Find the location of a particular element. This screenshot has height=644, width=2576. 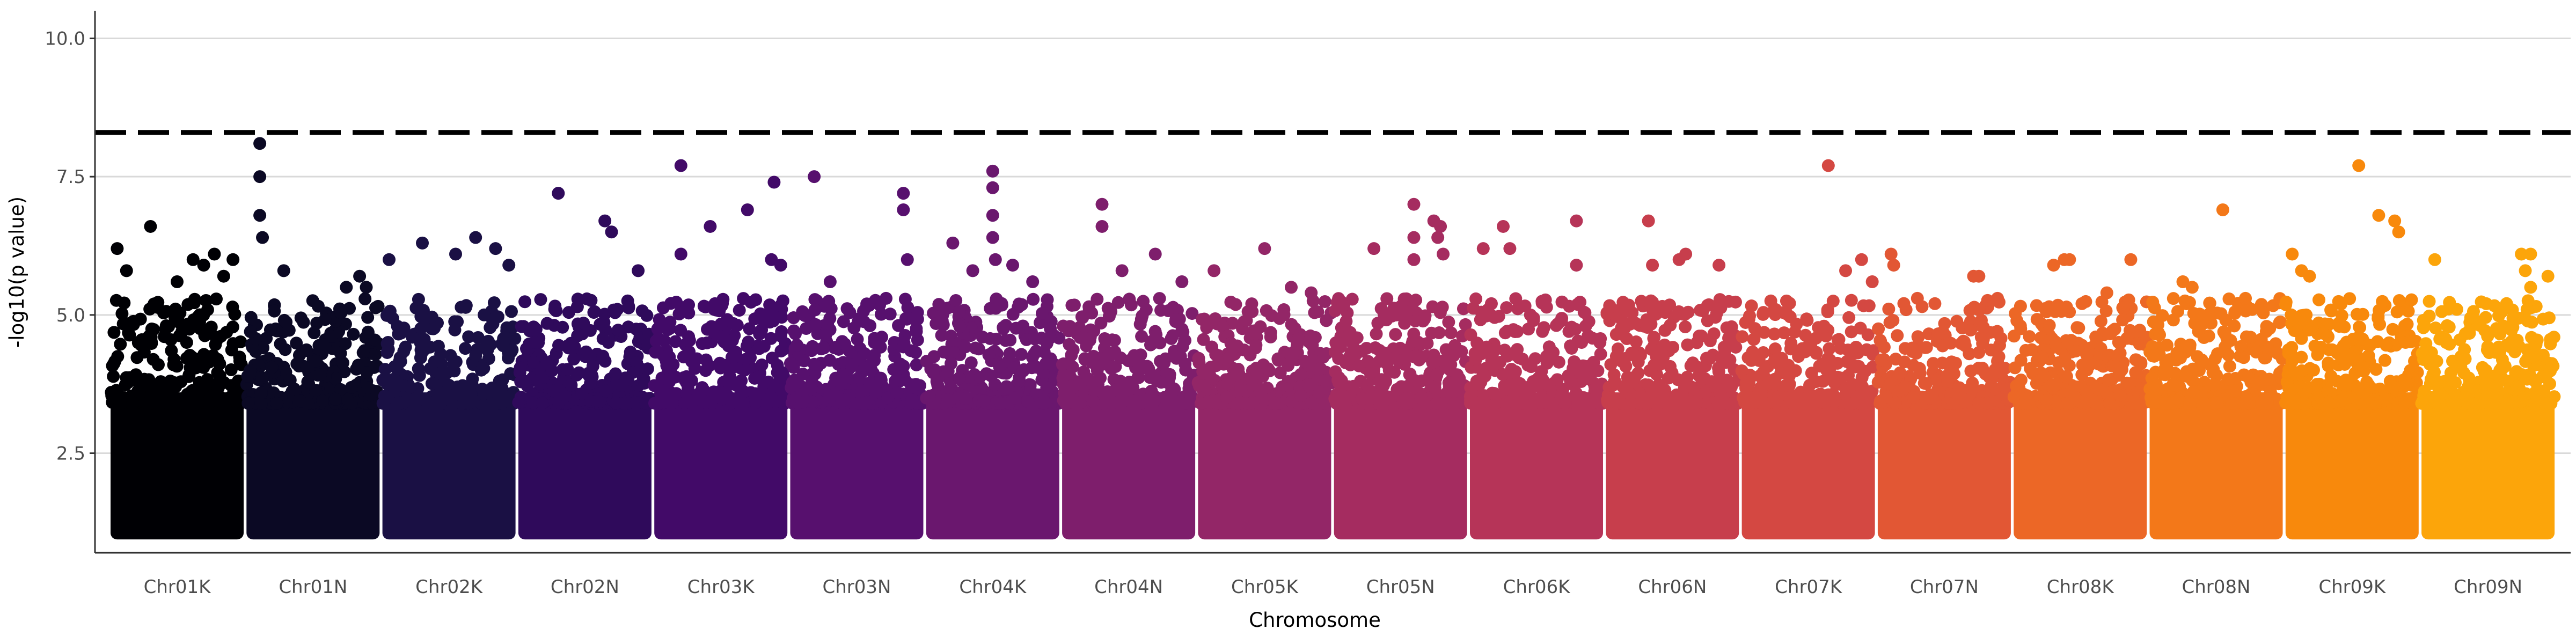

dense-points-Chr08N is located at coordinates (2216, 466).